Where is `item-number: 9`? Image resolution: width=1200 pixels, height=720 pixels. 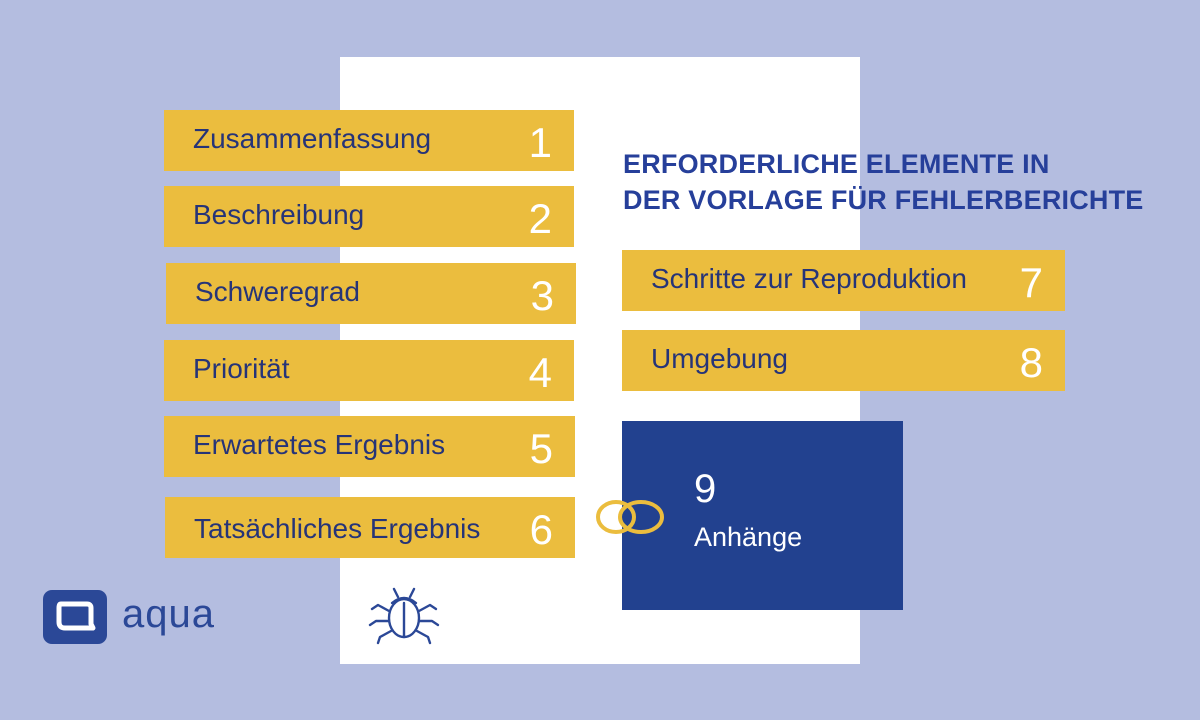 item-number: 9 is located at coordinates (705, 489).